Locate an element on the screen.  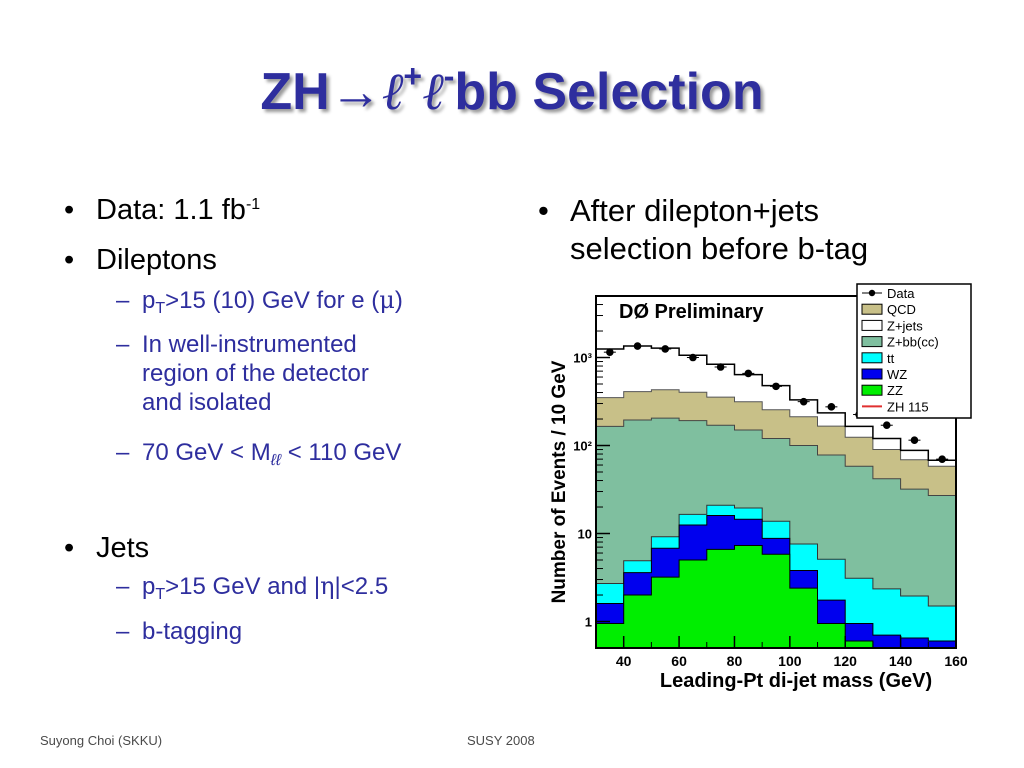
mu-symbol: μ is located at coordinates (387, 300).